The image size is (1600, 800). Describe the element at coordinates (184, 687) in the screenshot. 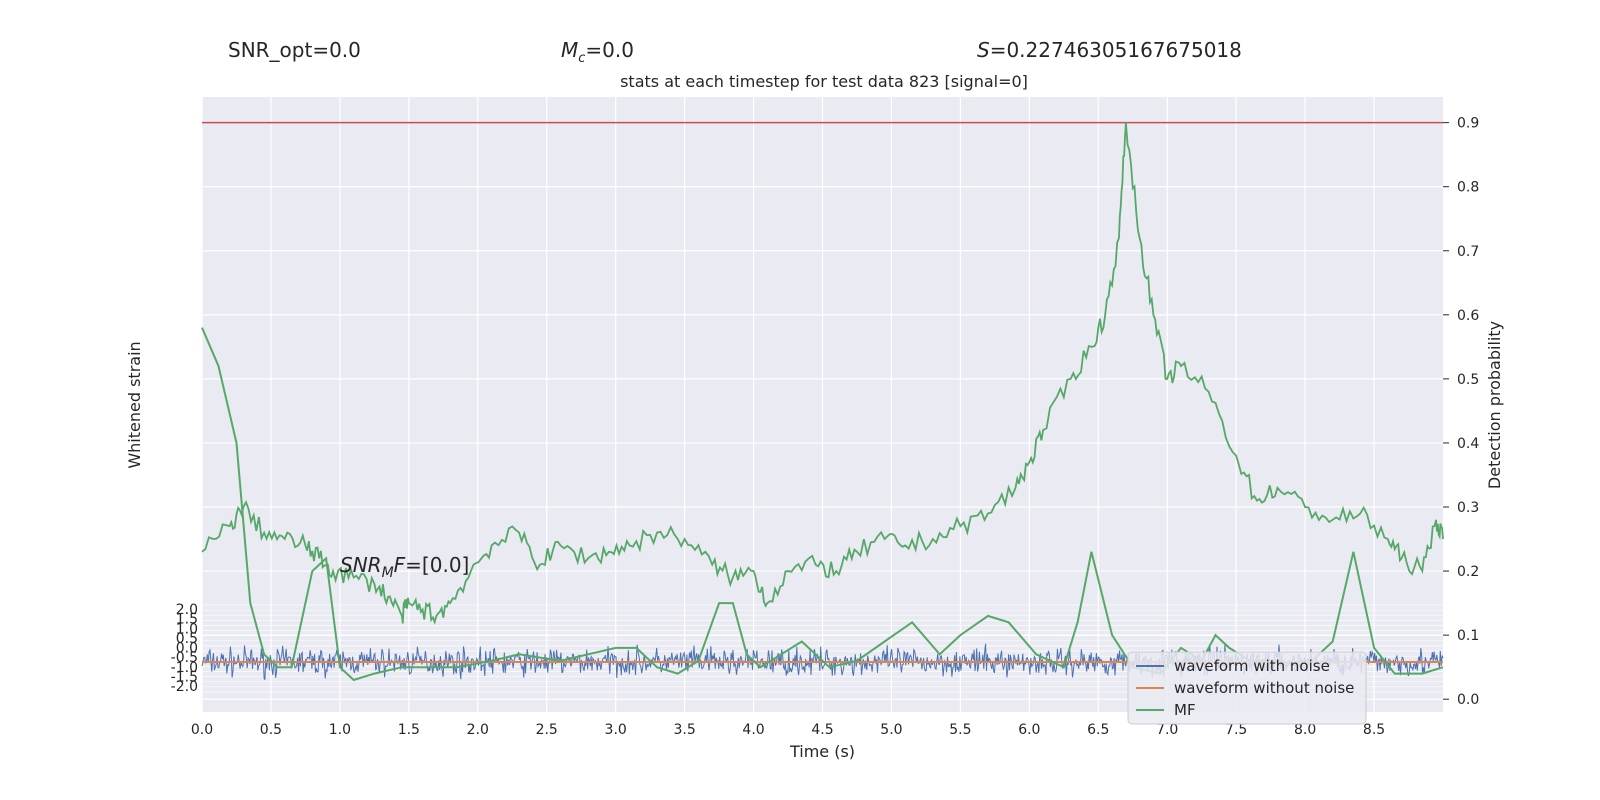

I see `left-tick-label: -2.0` at that location.